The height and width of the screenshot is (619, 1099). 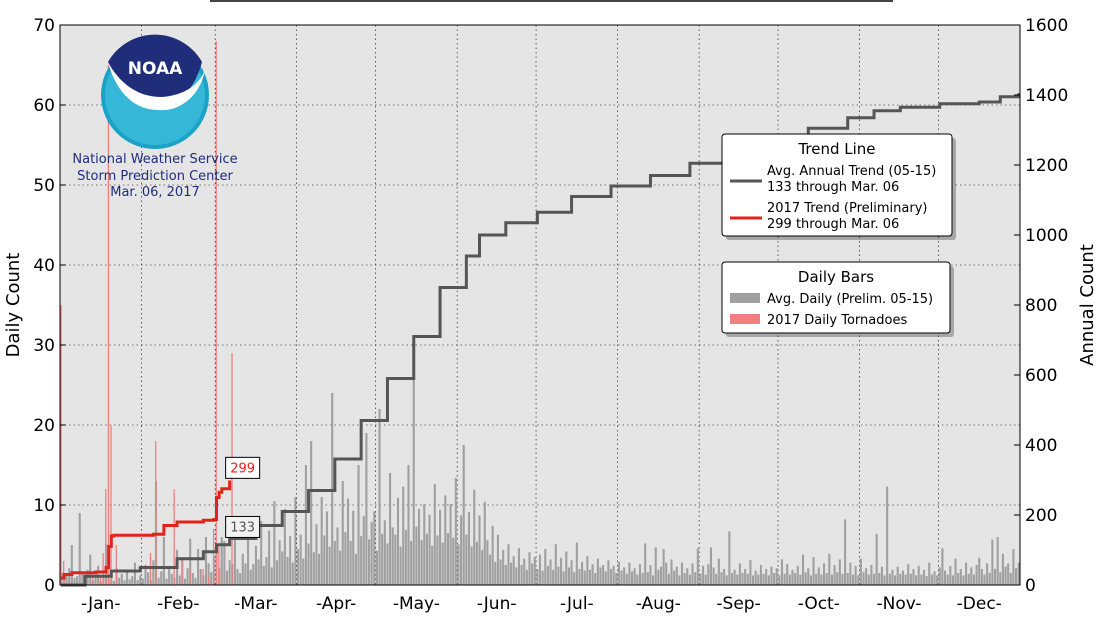 I want to click on y-left-tick-label: 20, so click(x=44, y=426).